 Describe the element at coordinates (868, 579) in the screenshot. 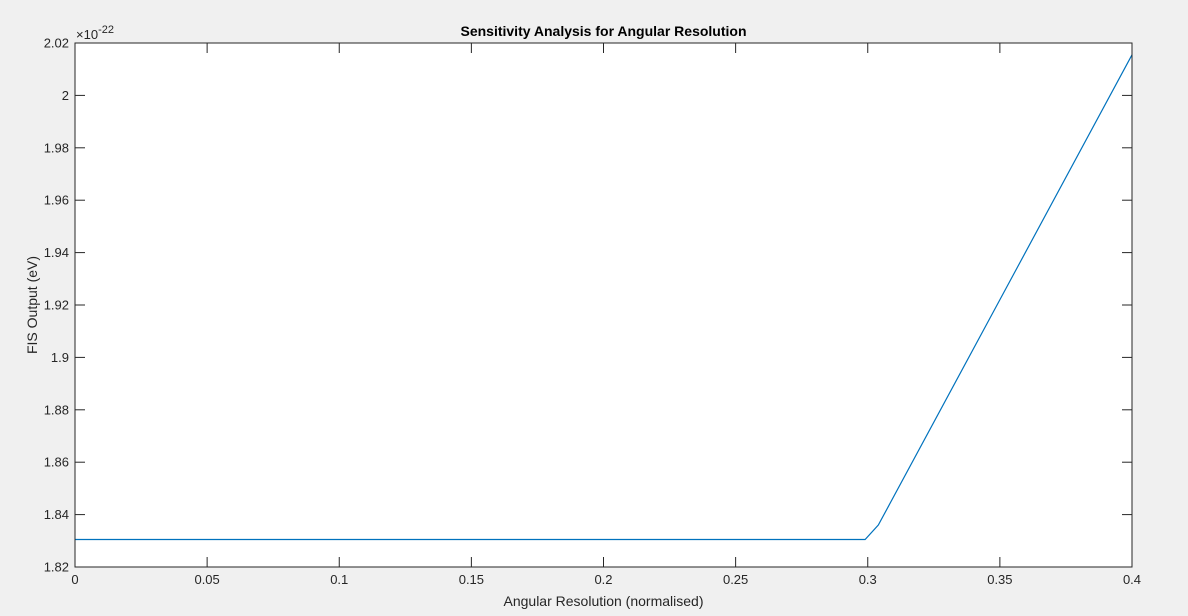

I see `x-tick-label: 0.3` at that location.